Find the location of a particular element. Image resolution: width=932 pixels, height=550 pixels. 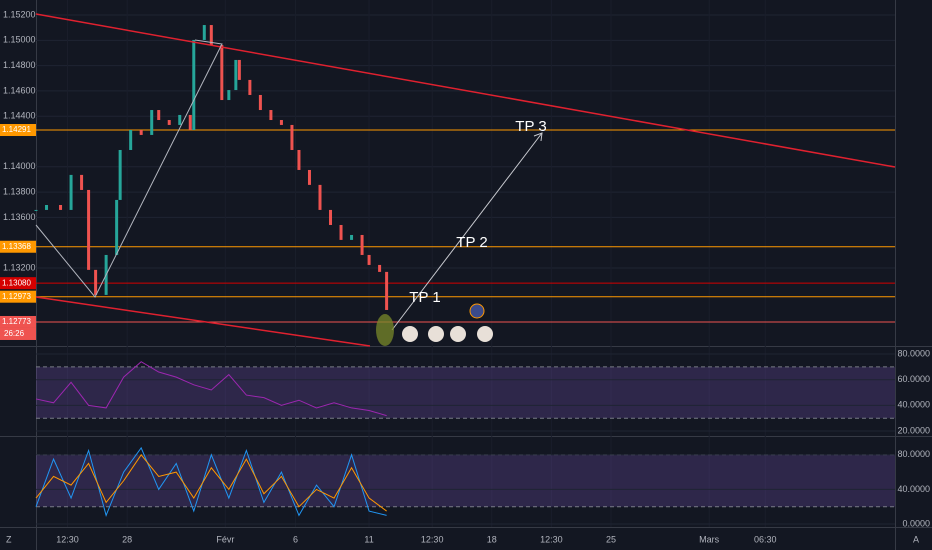

y-tick-label: 1.13600 is located at coordinates (19, 217).